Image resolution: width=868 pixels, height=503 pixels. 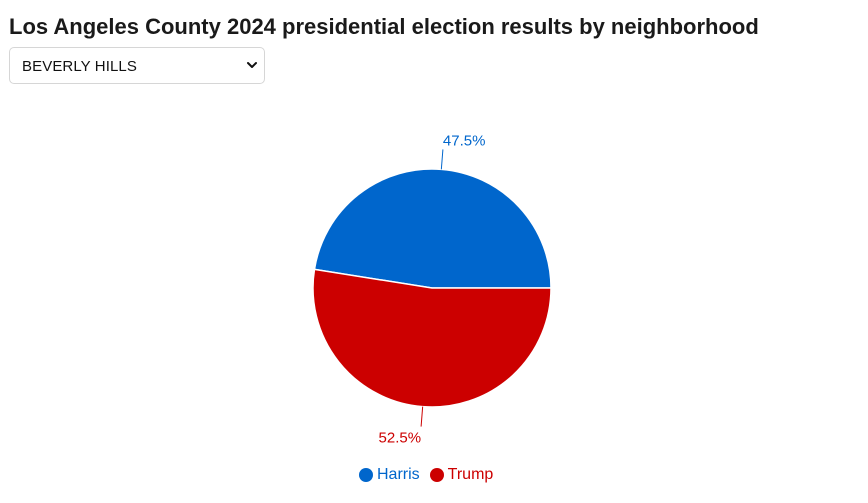 I want to click on legend-item-trump: Trump, so click(x=461, y=475).